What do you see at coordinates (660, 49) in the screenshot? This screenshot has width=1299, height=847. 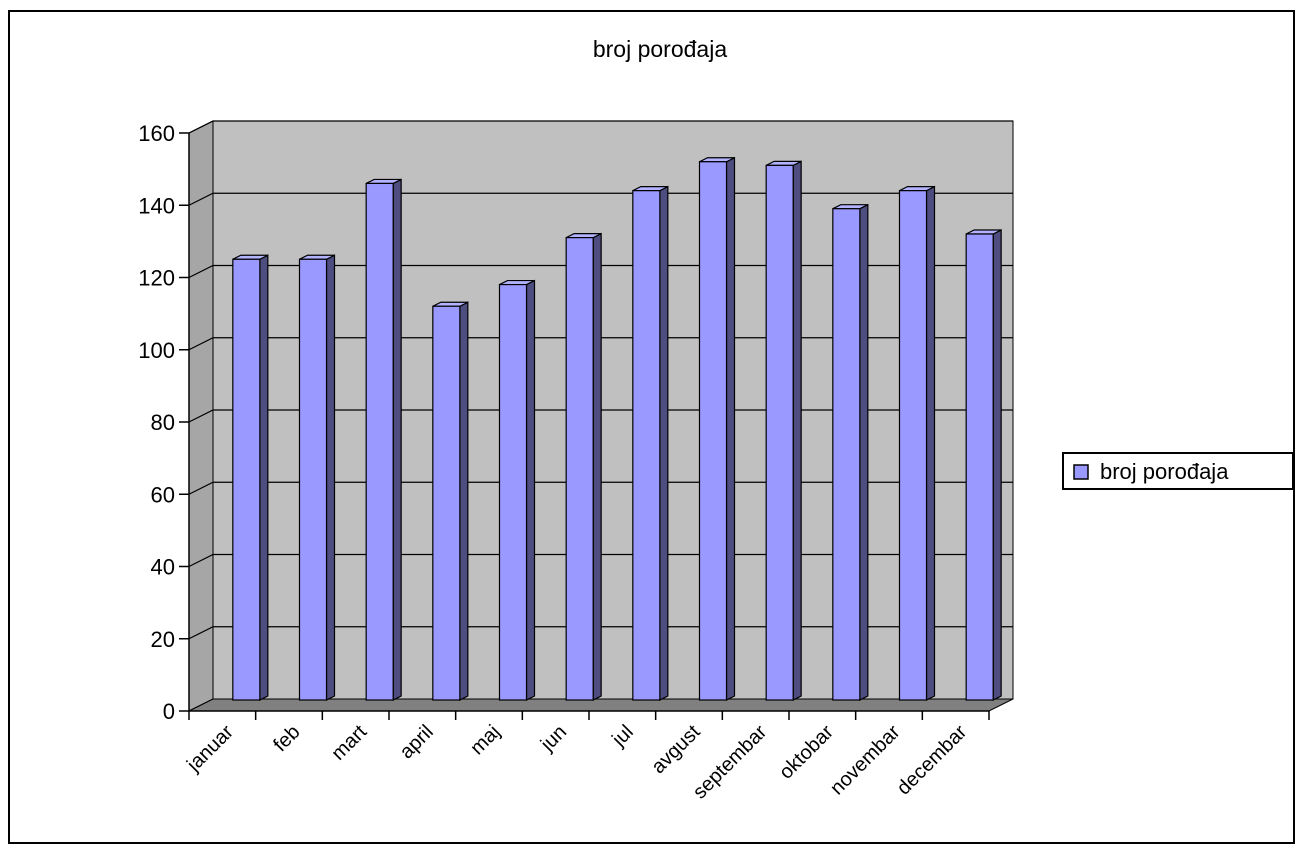 I see `chart-title: broj porođaja` at bounding box center [660, 49].